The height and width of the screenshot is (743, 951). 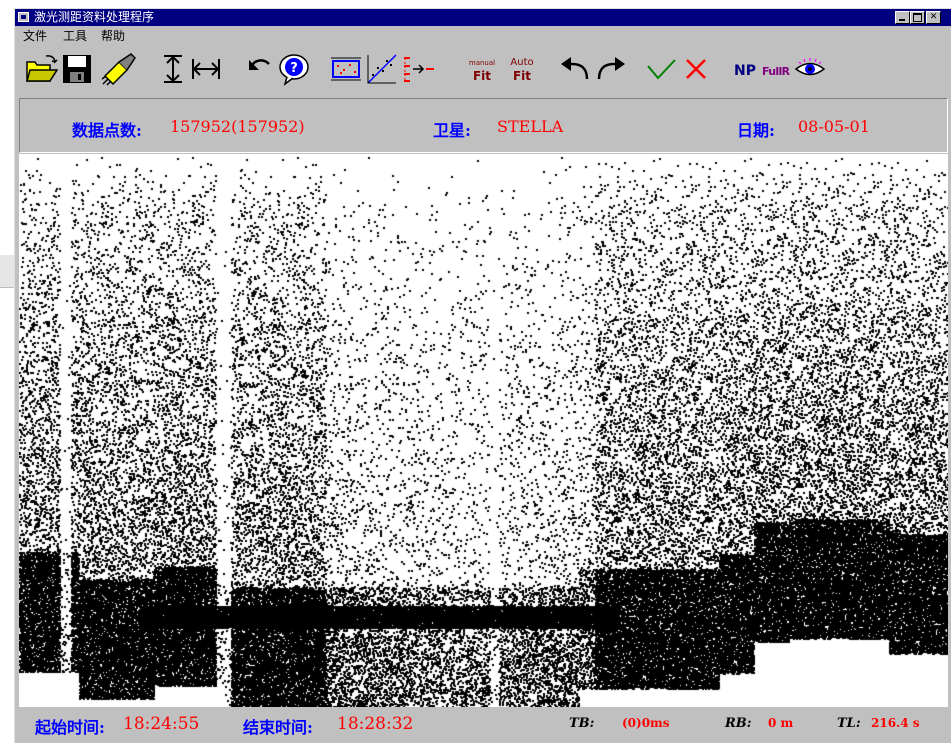 What do you see at coordinates (933, 17) in the screenshot?
I see `close-button: ✕` at bounding box center [933, 17].